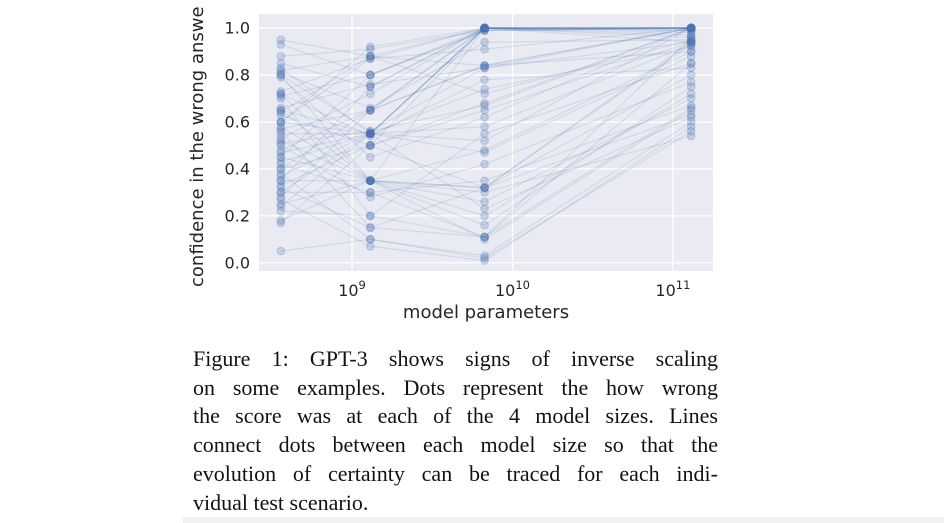 This screenshot has width=944, height=523. I want to click on x-tick-label-1e10: 1010, so click(512, 289).